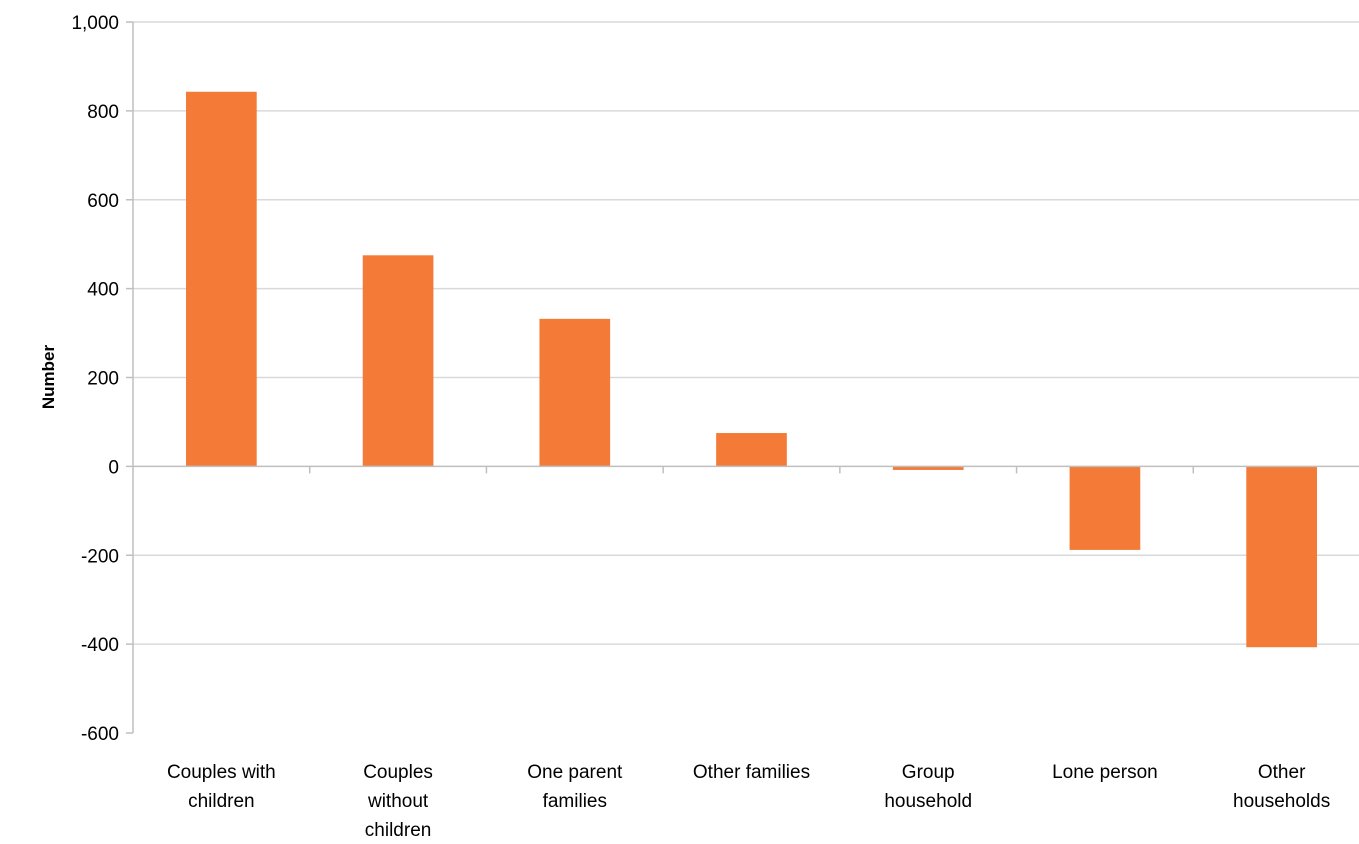  Describe the element at coordinates (398, 772) in the screenshot. I see `x-category-label-line: Couples` at that location.